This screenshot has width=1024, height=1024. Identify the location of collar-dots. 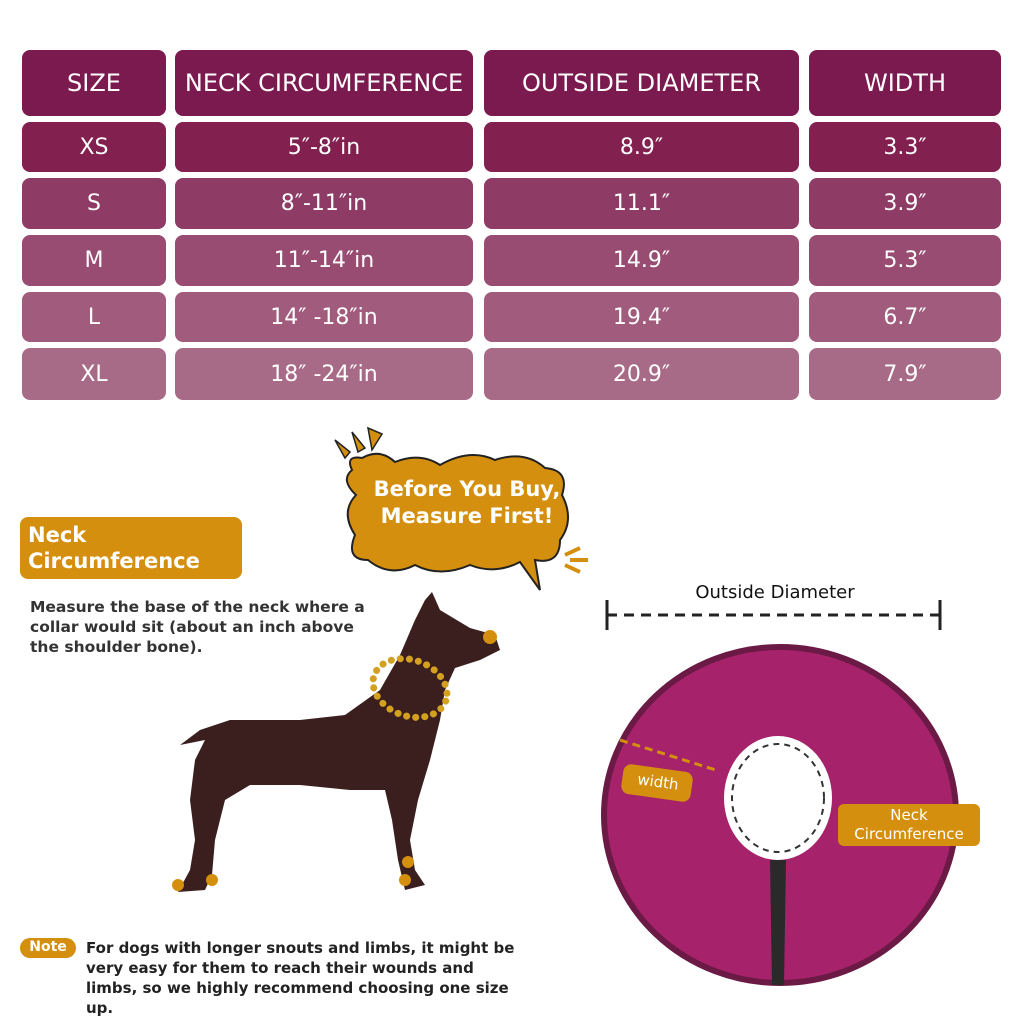
(410, 688).